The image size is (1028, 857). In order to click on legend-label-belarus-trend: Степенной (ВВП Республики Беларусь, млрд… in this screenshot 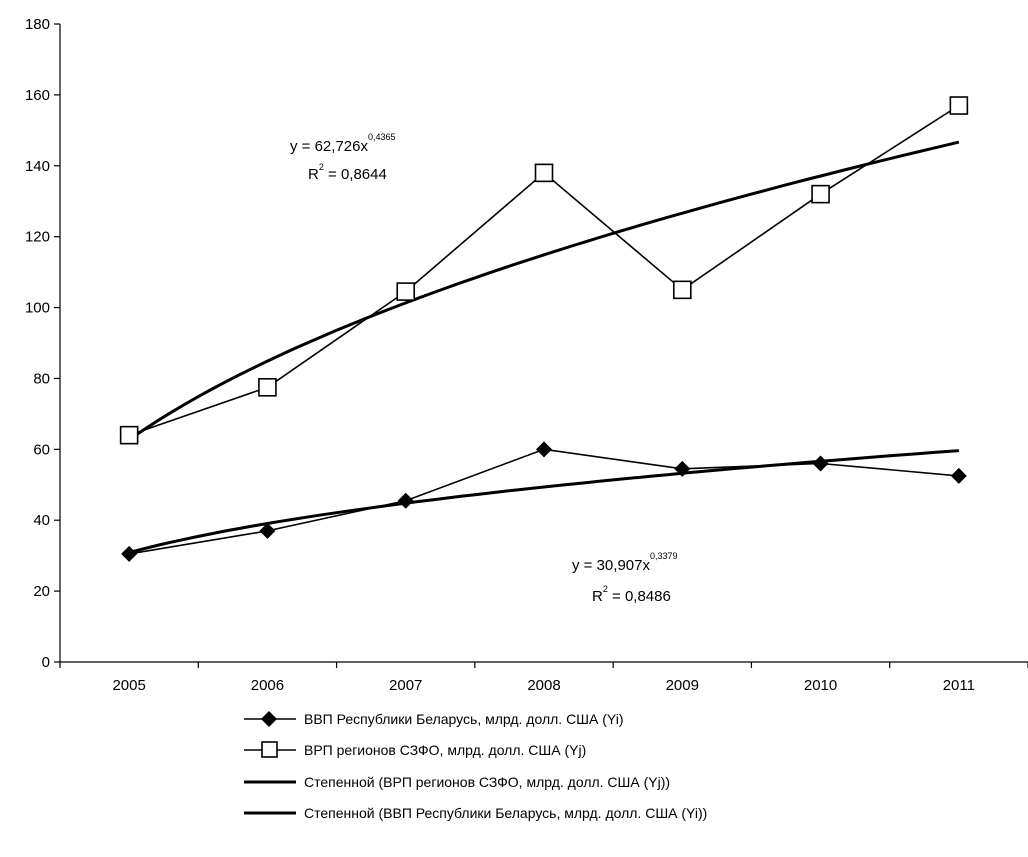, I will do `click(505, 813)`.